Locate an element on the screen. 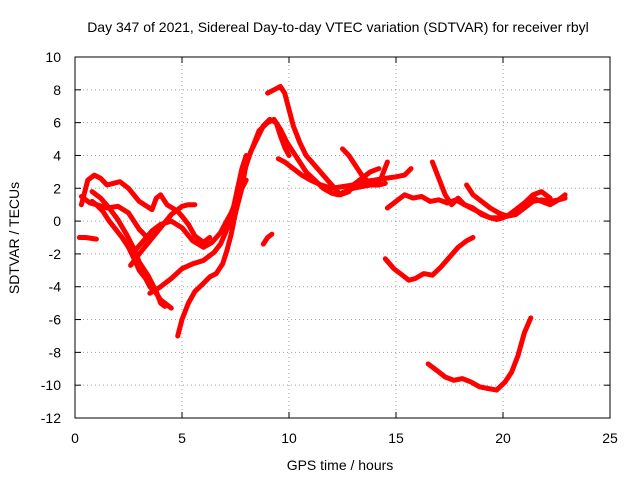 This screenshot has width=640, height=480. y-tick-label: 0 is located at coordinates (57, 221).